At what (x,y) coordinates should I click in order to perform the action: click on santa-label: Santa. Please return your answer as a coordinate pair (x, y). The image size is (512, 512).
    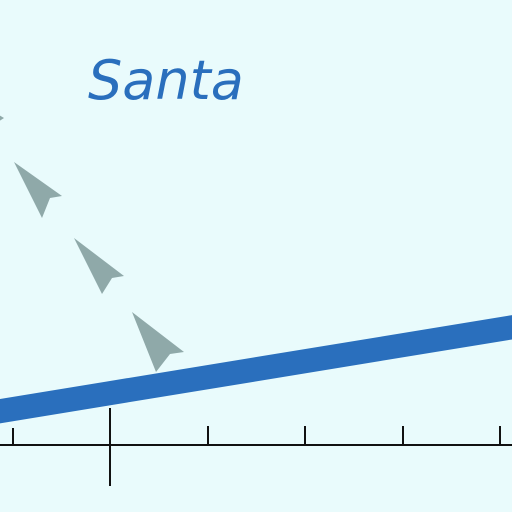
    Looking at the image, I should click on (166, 80).